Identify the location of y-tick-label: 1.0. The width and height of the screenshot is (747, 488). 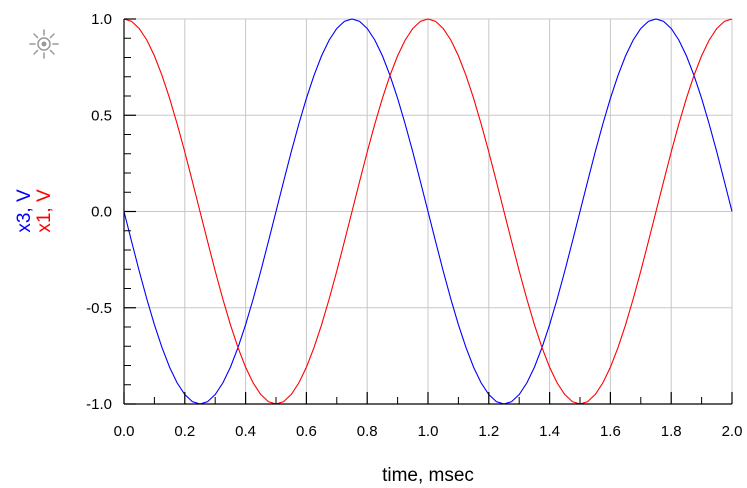
(101, 19).